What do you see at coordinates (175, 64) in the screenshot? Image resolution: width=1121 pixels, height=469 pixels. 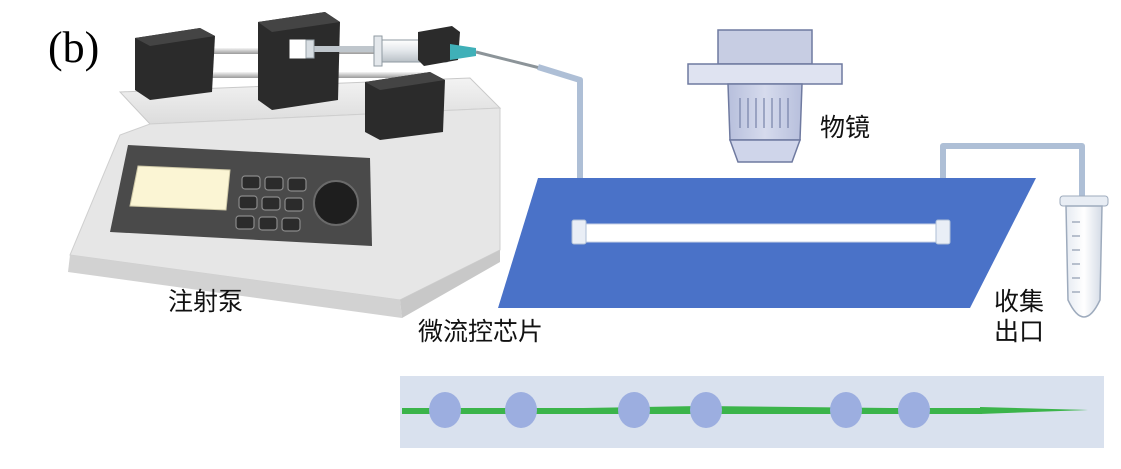 I see `pump-clamp-left` at bounding box center [175, 64].